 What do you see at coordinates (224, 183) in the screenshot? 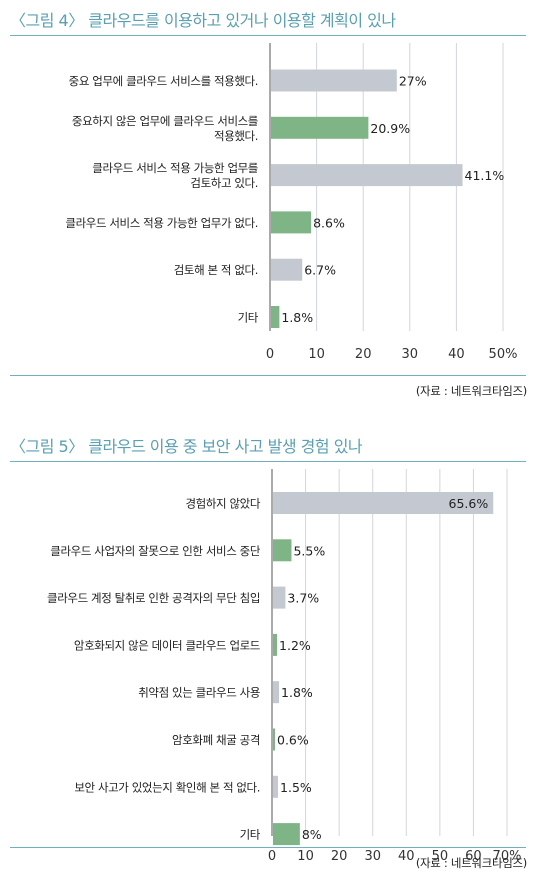
I see `category-label: 검토하고 있다.` at bounding box center [224, 183].